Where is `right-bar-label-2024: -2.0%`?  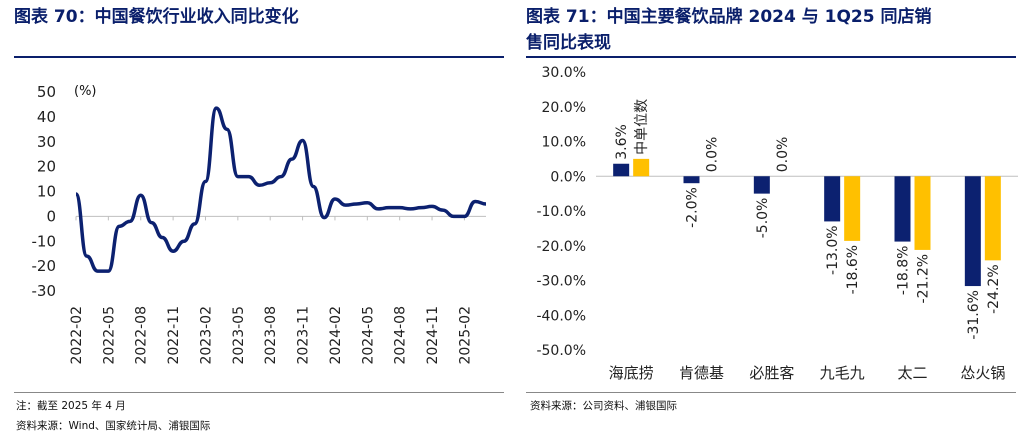
right-bar-label-2024: -2.0% is located at coordinates (693, 207).